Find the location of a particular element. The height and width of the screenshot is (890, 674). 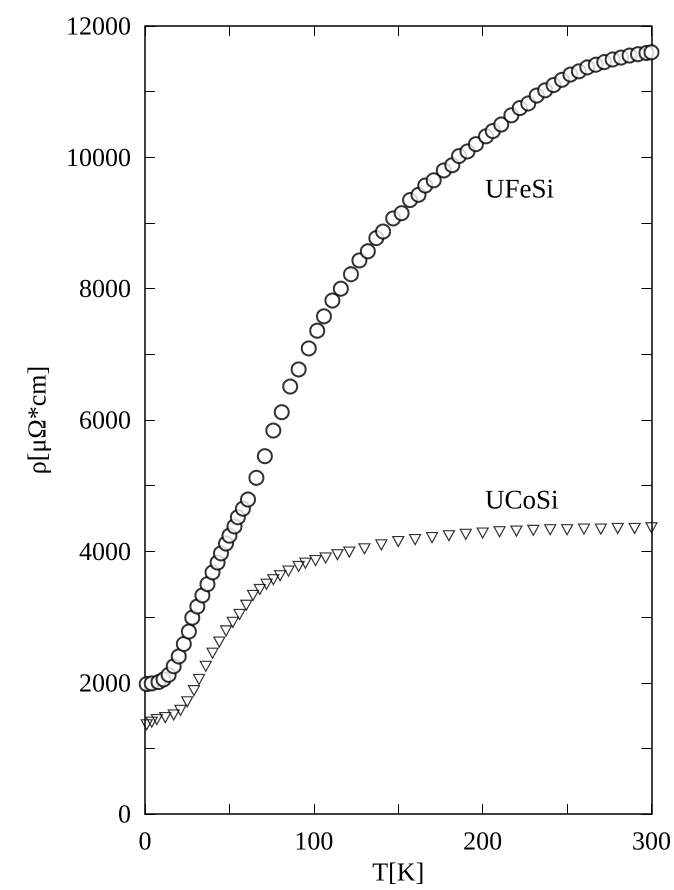

x-tick-label: 100 is located at coordinates (314, 841).